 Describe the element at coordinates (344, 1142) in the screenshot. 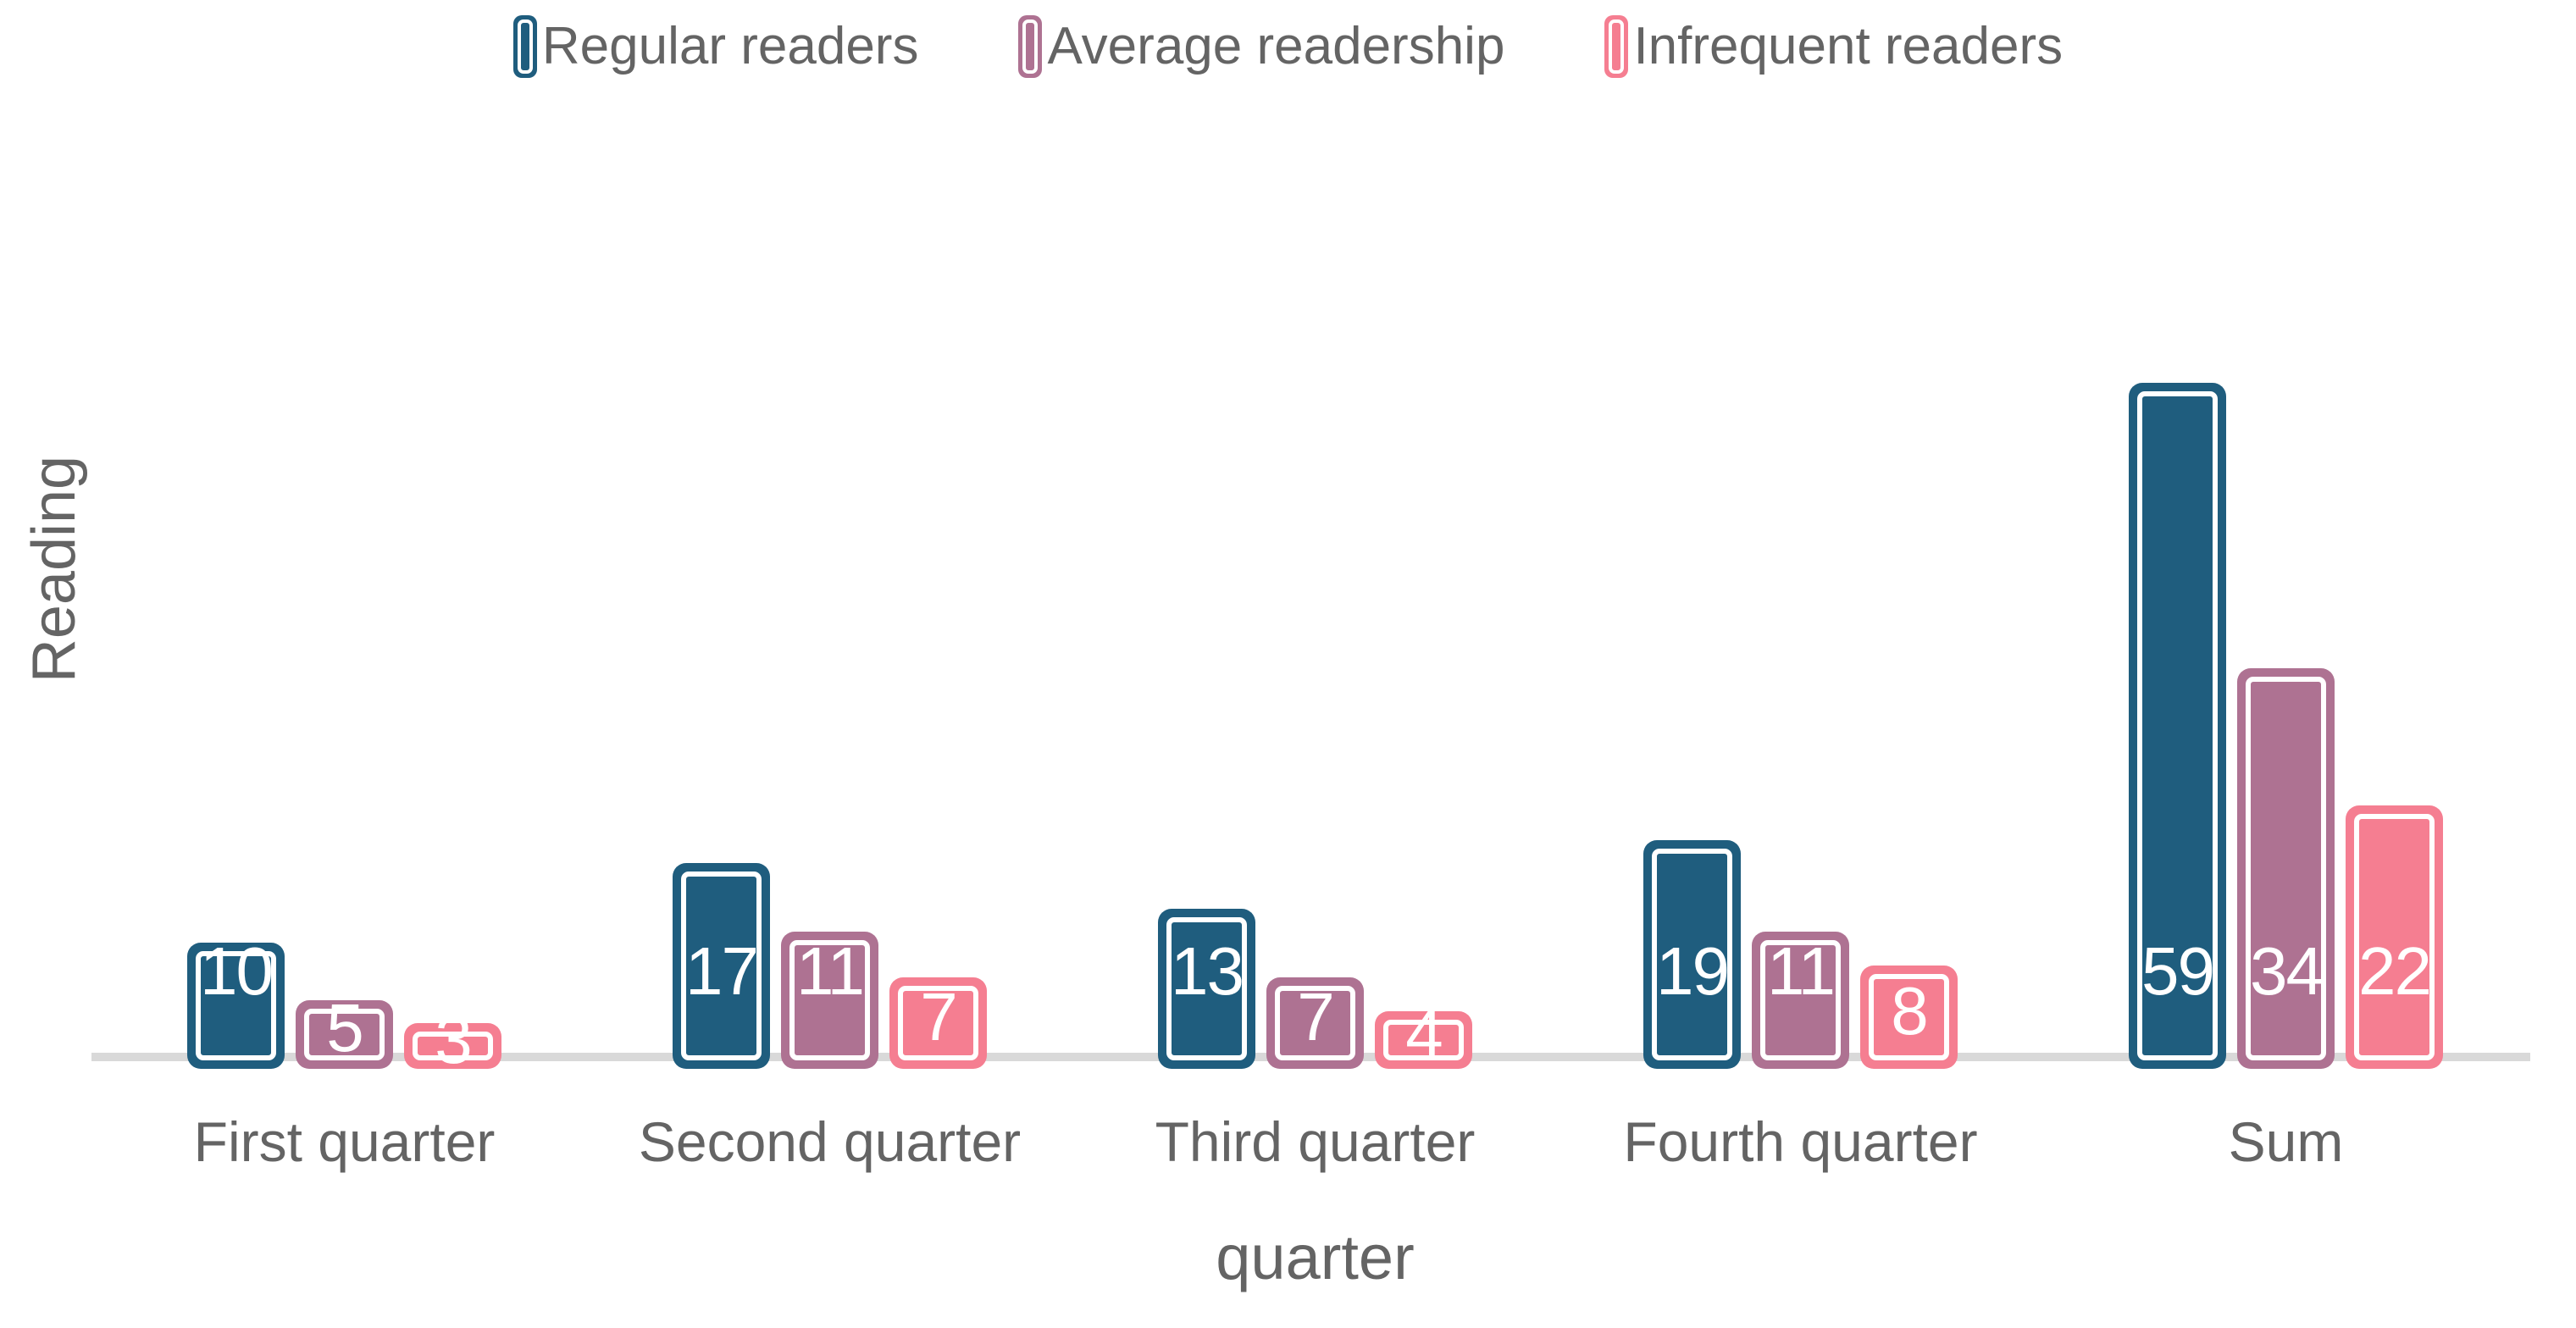

I see `category-label-first-quarter: First quarter` at that location.